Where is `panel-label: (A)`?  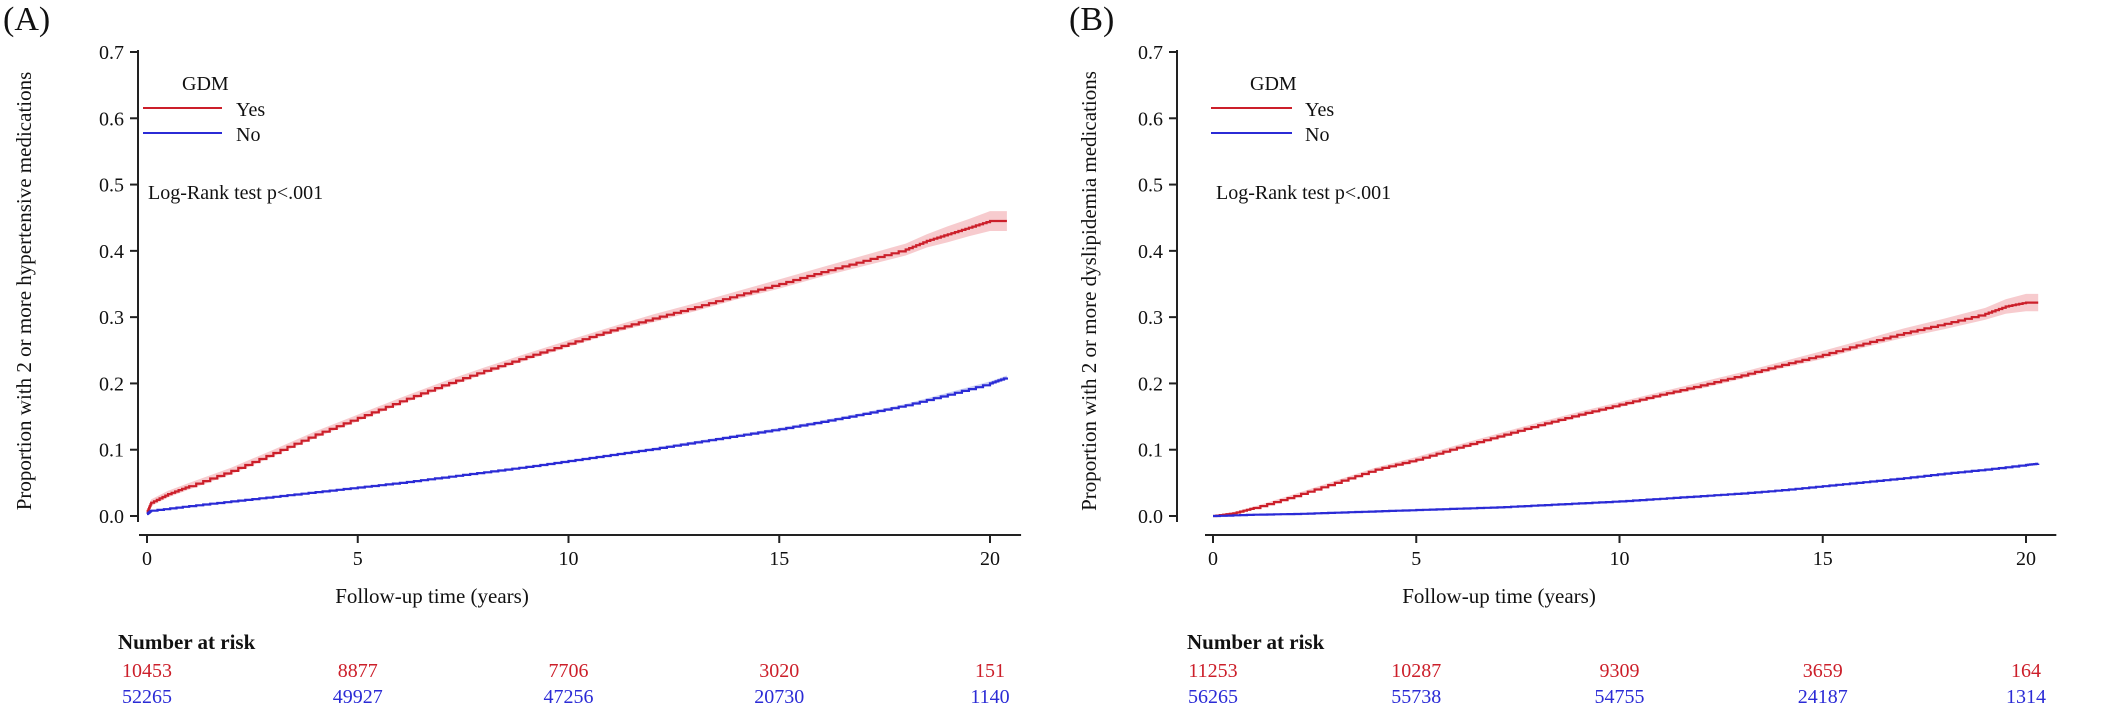 panel-label: (A) is located at coordinates (26, 19).